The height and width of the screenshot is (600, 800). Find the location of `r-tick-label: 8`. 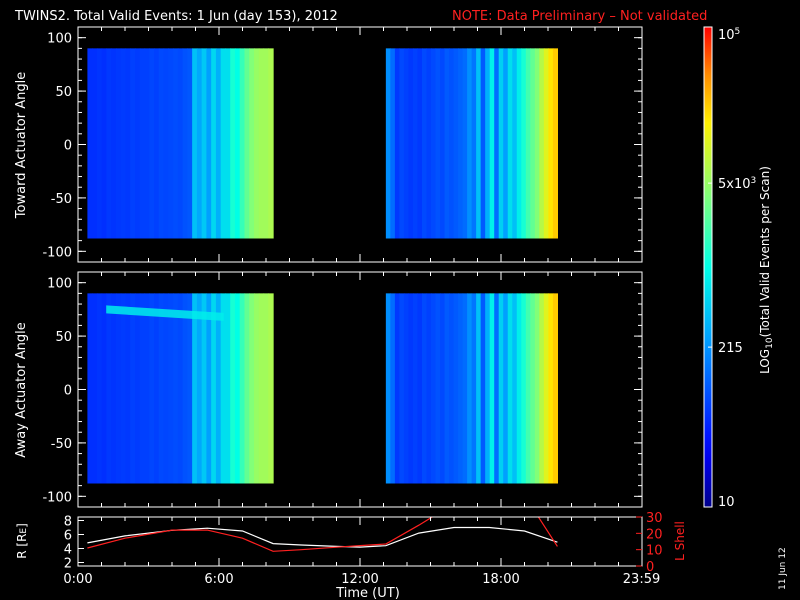

r-tick-label: 8 is located at coordinates (68, 522).